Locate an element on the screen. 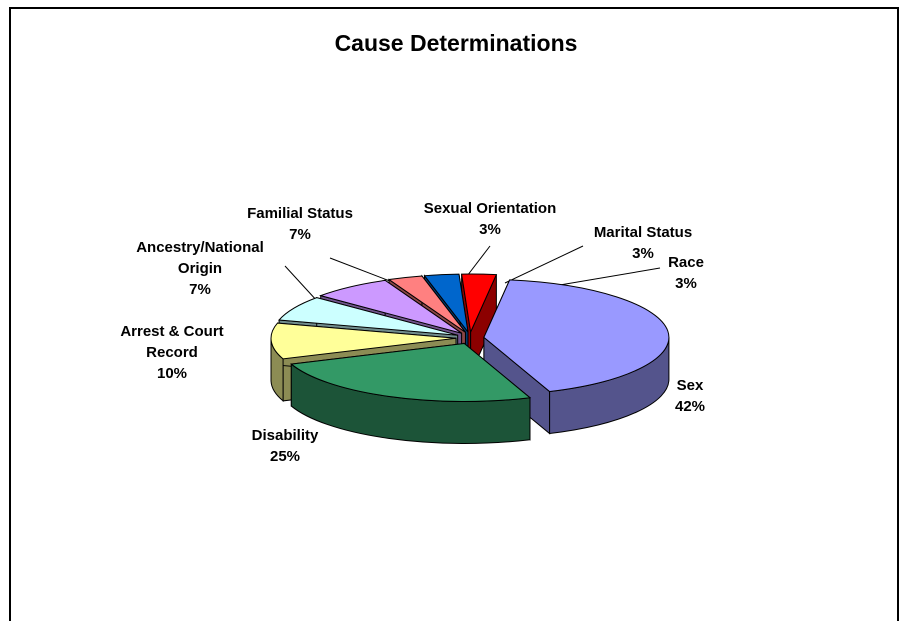 The width and height of the screenshot is (912, 621). data-label: Familial Status 7% is located at coordinates (300, 224).